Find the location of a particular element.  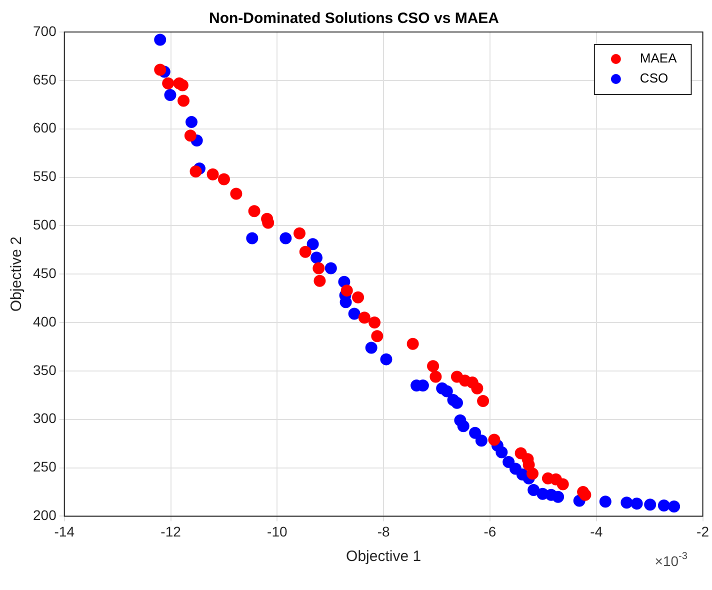

y-tick-label: 250 is located at coordinates (45, 466).